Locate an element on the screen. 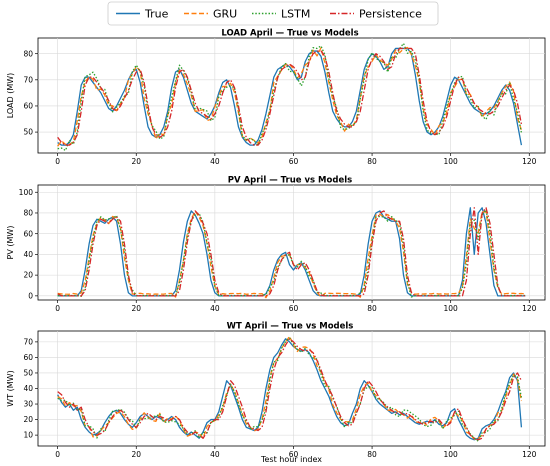 The image size is (550, 466). legend-entry-lstm: LSTM is located at coordinates (281, 14).